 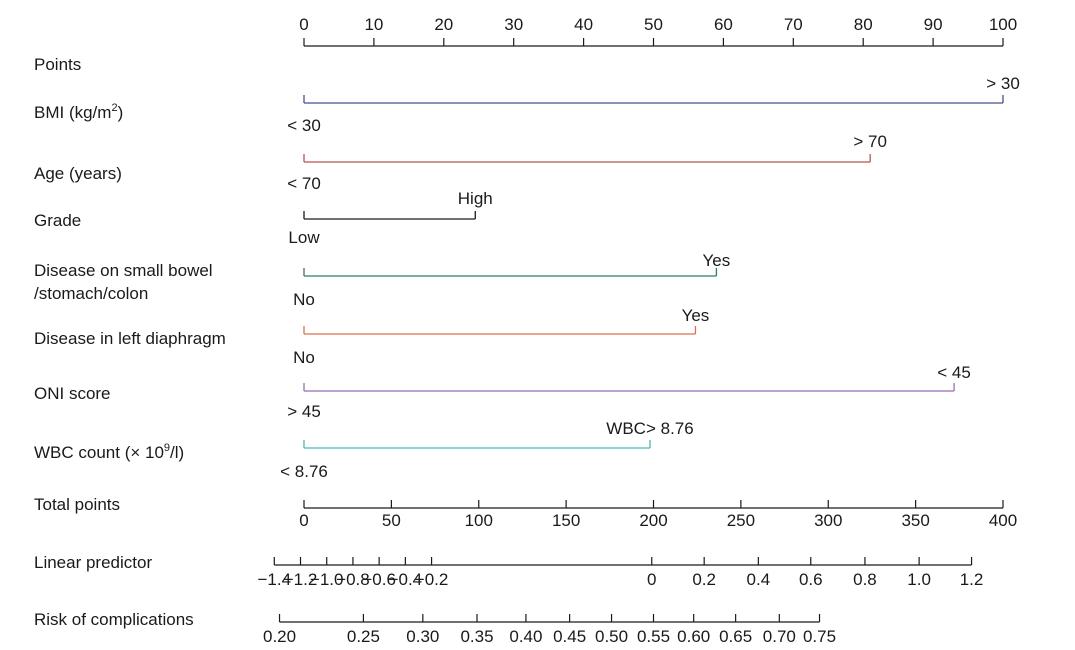 I want to click on risk-tick-label: 0.60, so click(x=693, y=636).